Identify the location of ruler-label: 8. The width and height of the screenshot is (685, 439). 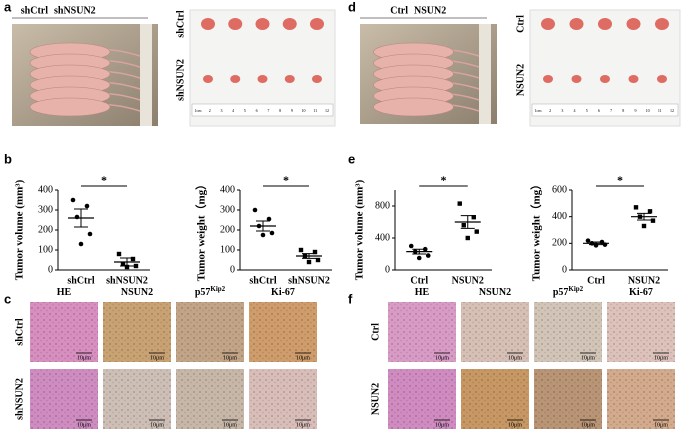
(623, 110).